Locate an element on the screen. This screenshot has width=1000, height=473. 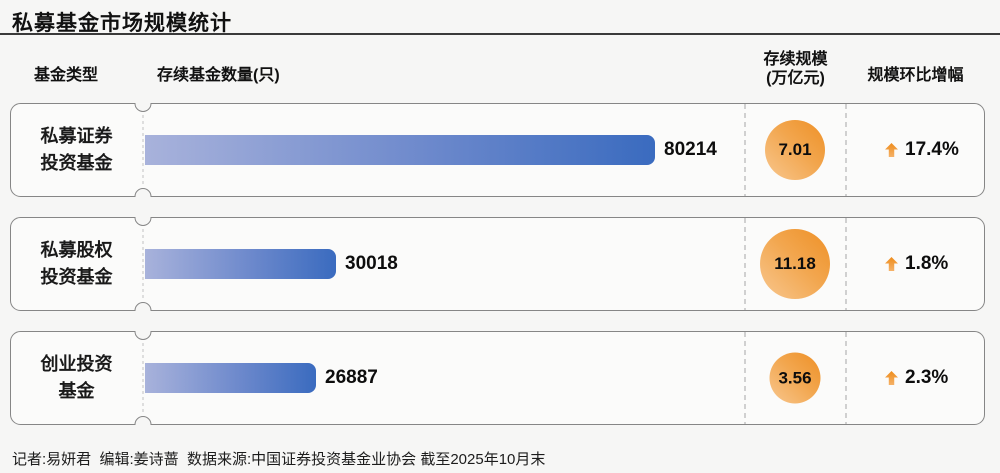
column-header-fund-count: 存续基金数量(只) is located at coordinates (218, 75).